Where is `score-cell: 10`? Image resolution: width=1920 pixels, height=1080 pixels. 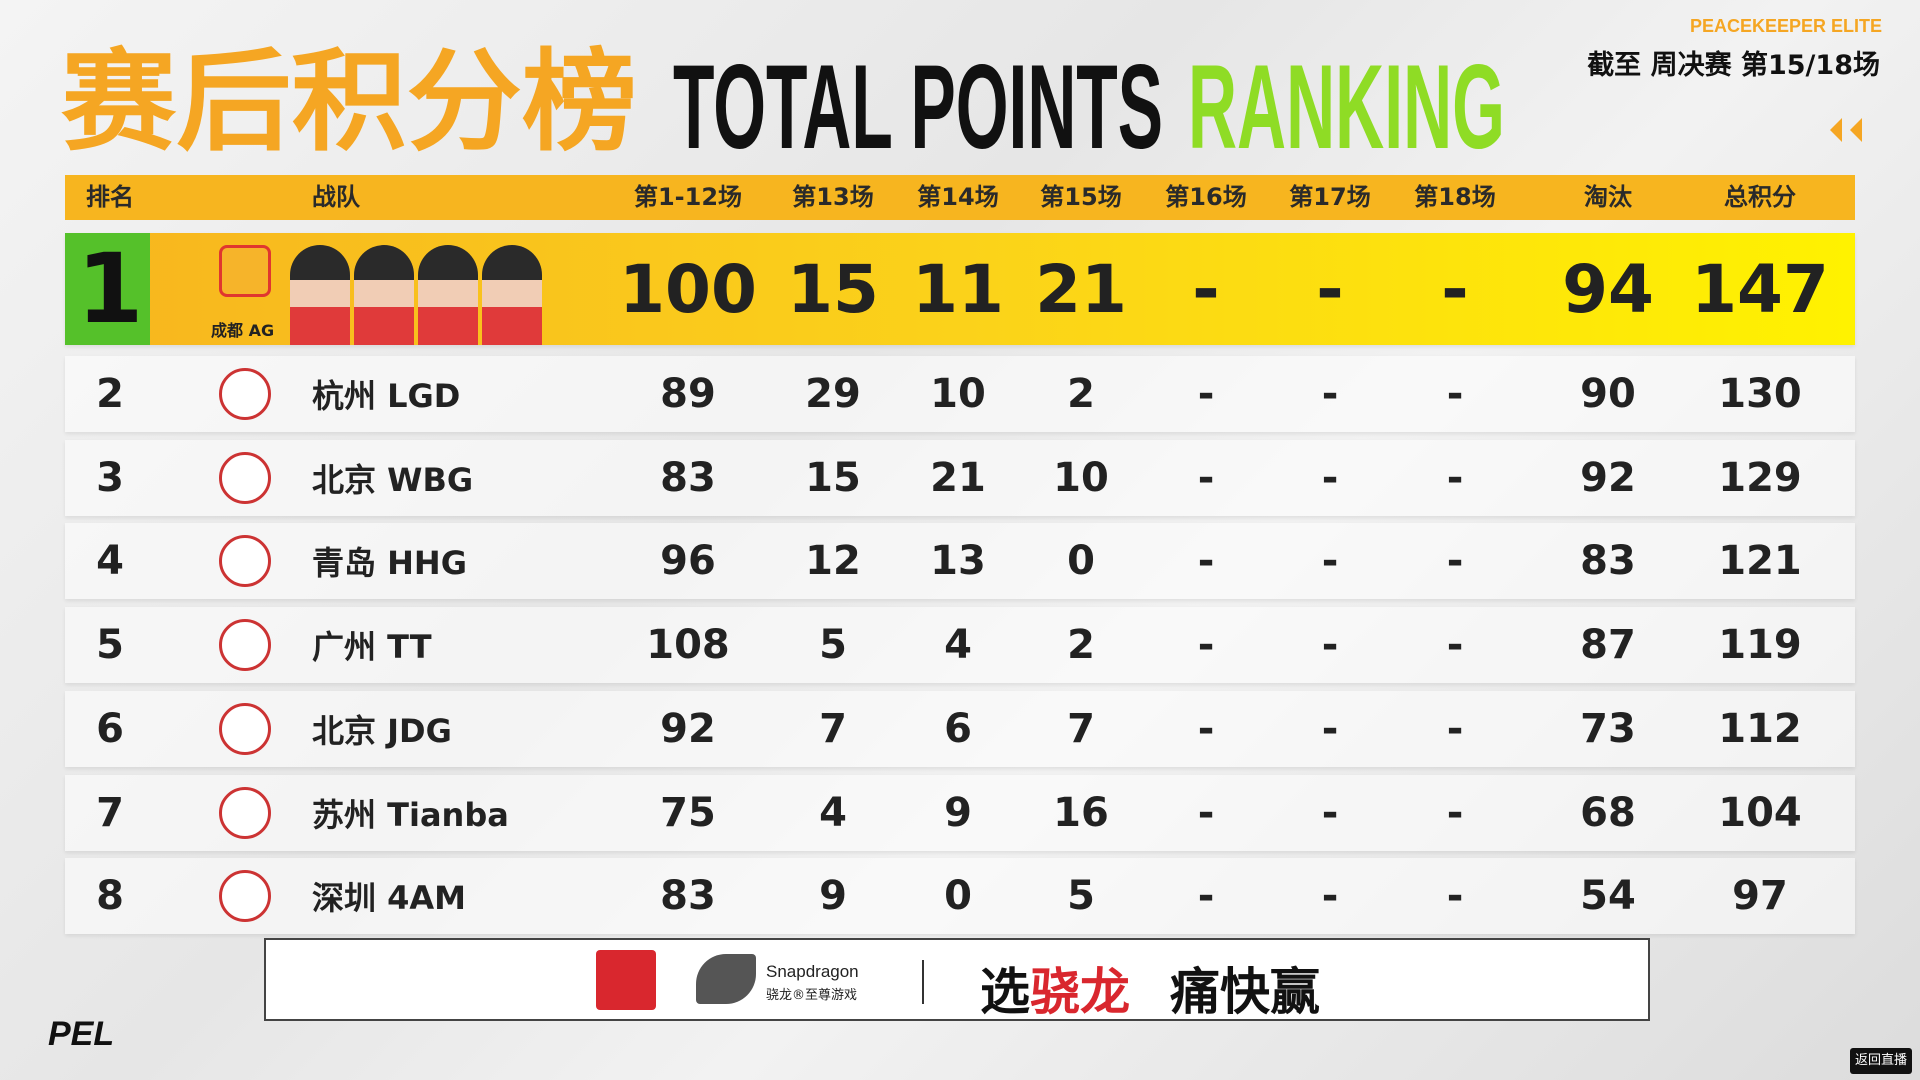
score-cell: 10 is located at coordinates (1081, 477).